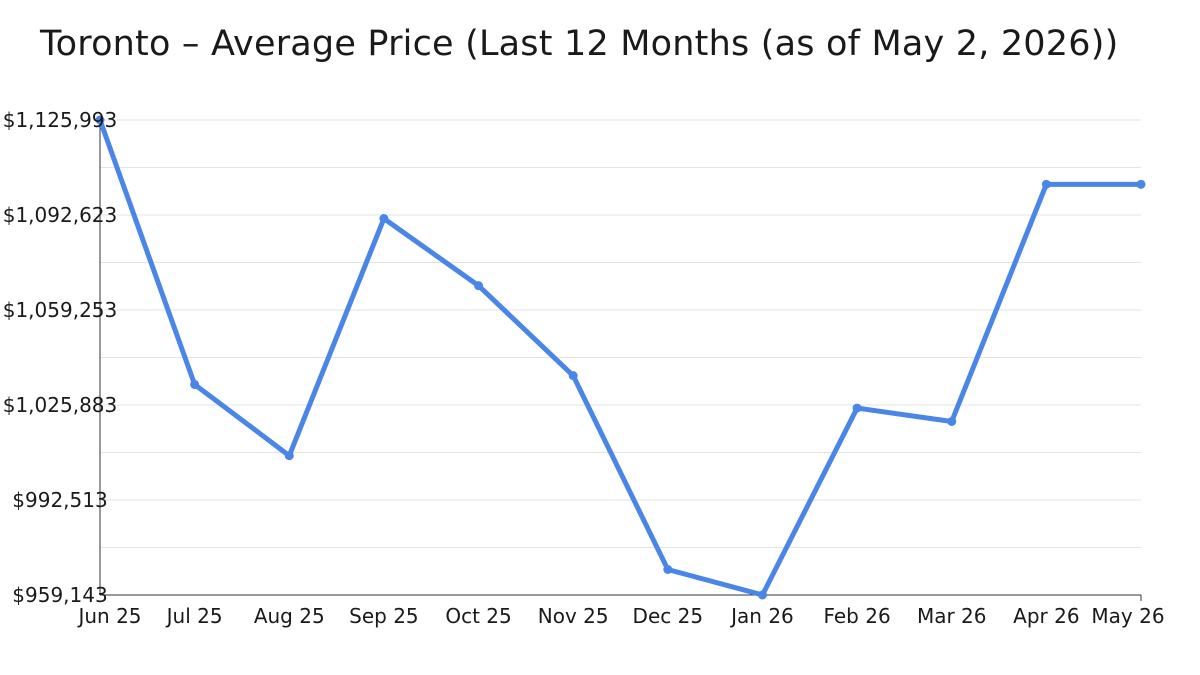 This screenshot has height=675, width=1200. I want to click on x-tick-label: Mar 26, so click(952, 616).